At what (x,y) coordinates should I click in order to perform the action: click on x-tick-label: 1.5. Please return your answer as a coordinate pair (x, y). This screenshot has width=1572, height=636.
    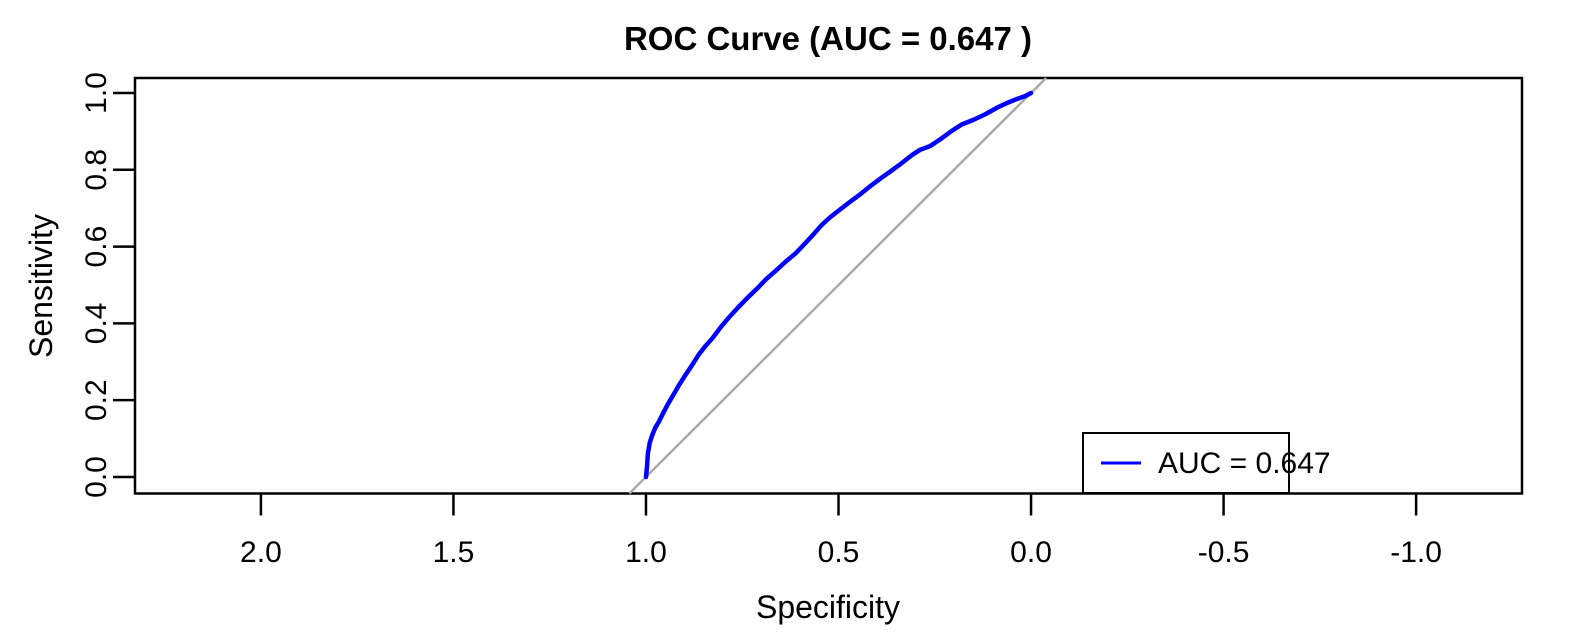
    Looking at the image, I should click on (454, 552).